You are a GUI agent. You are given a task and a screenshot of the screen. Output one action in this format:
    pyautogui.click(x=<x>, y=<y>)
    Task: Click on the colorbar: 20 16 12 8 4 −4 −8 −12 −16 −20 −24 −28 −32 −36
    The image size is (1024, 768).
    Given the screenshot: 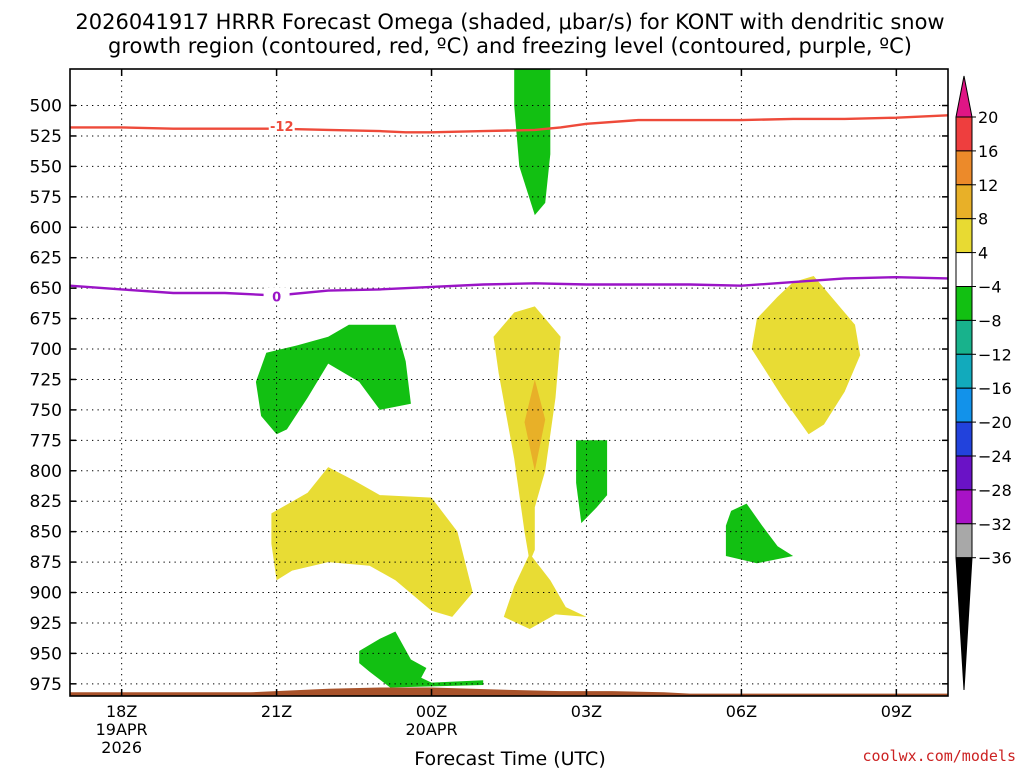 What is the action you would take?
    pyautogui.click(x=983, y=383)
    